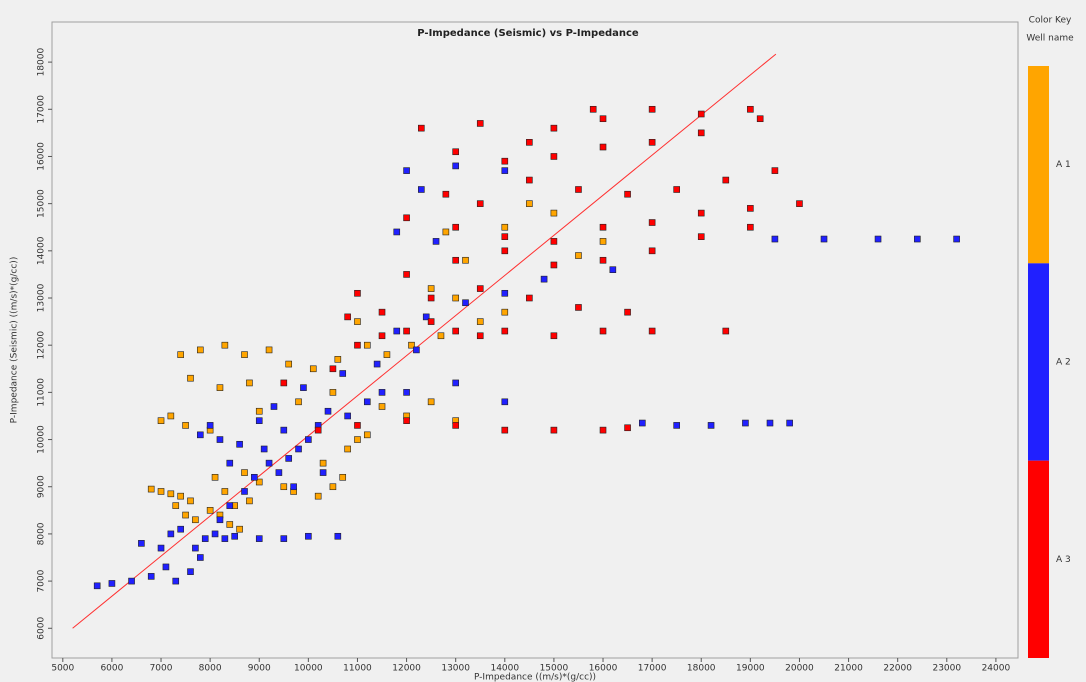 The width and height of the screenshot is (1086, 682). What do you see at coordinates (848, 669) in the screenshot?
I see `x-tick-label: 21000` at bounding box center [848, 669].